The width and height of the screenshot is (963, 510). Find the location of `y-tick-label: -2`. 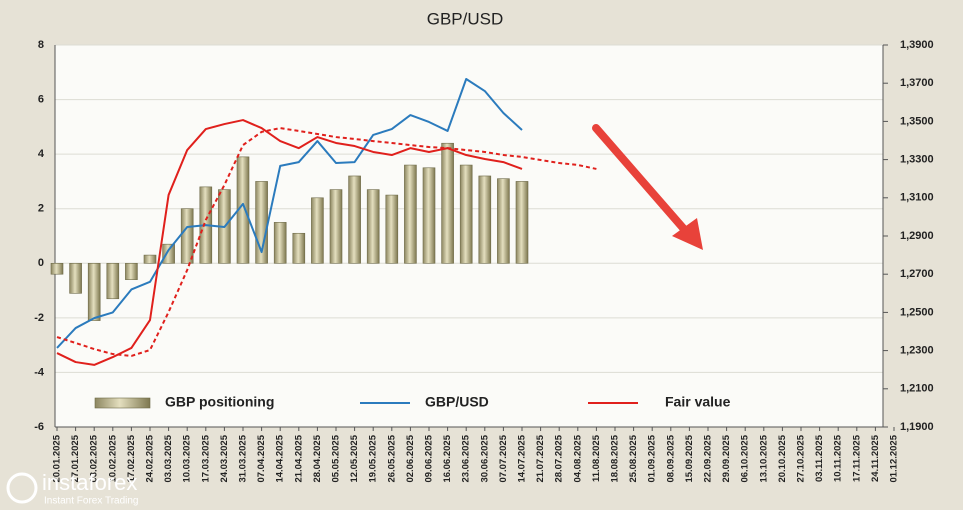

y-tick-label: -2 is located at coordinates (39, 318).